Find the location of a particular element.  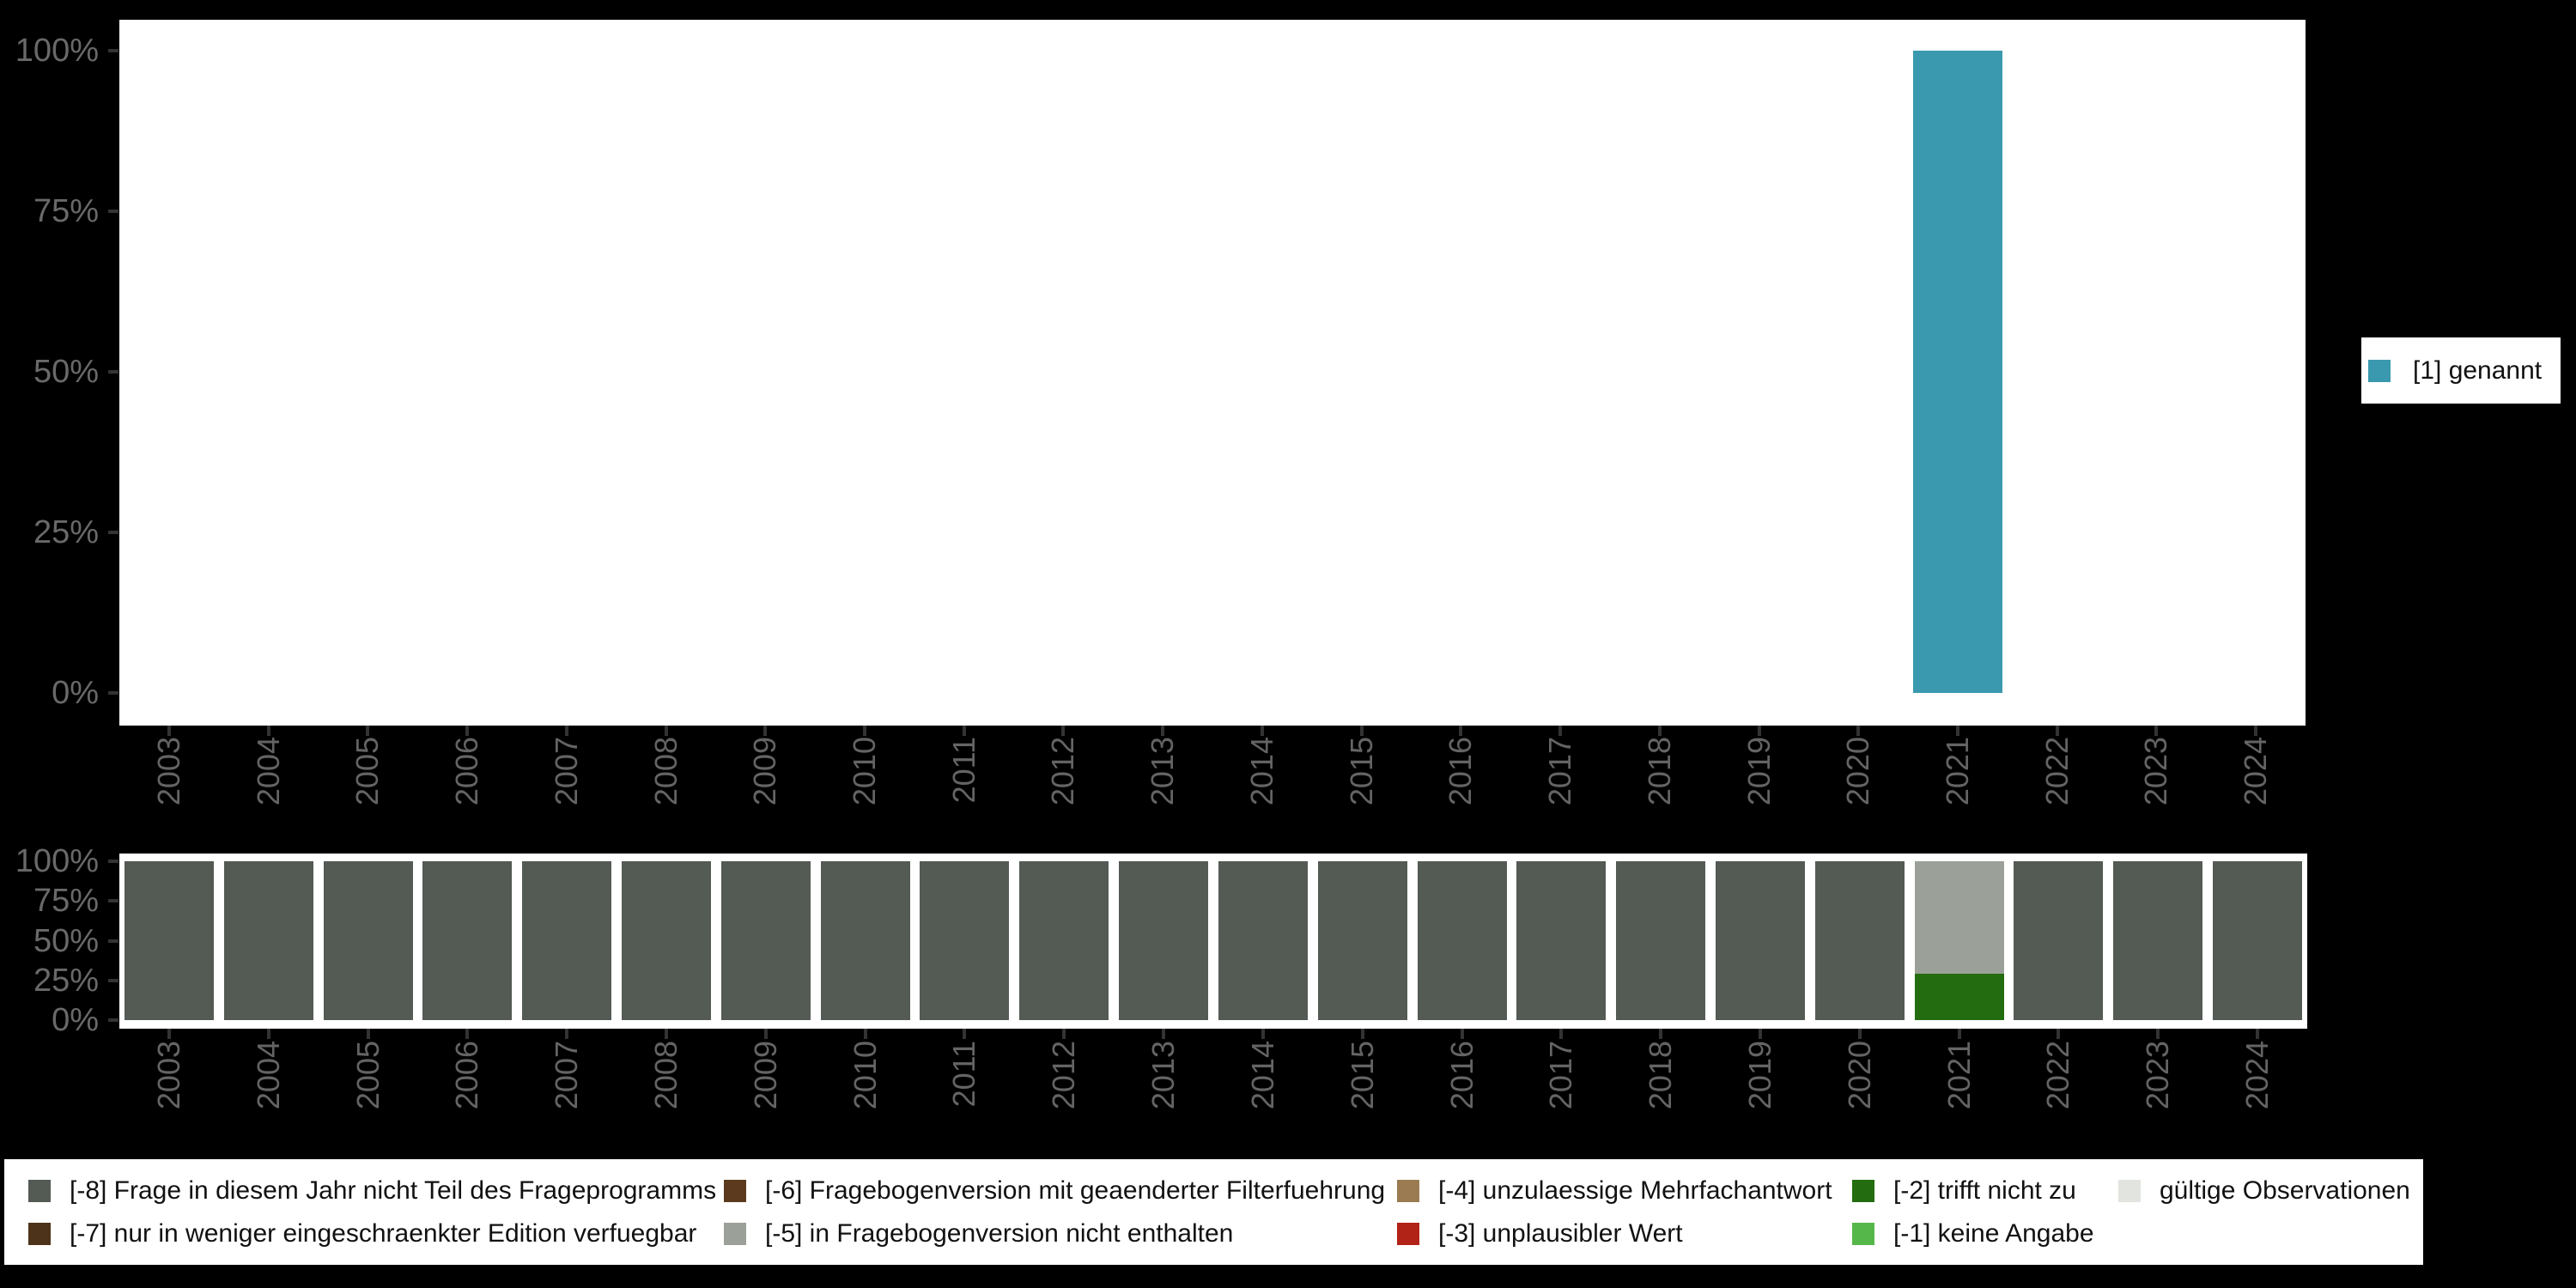

bar-segment-2011 is located at coordinates (965, 940).